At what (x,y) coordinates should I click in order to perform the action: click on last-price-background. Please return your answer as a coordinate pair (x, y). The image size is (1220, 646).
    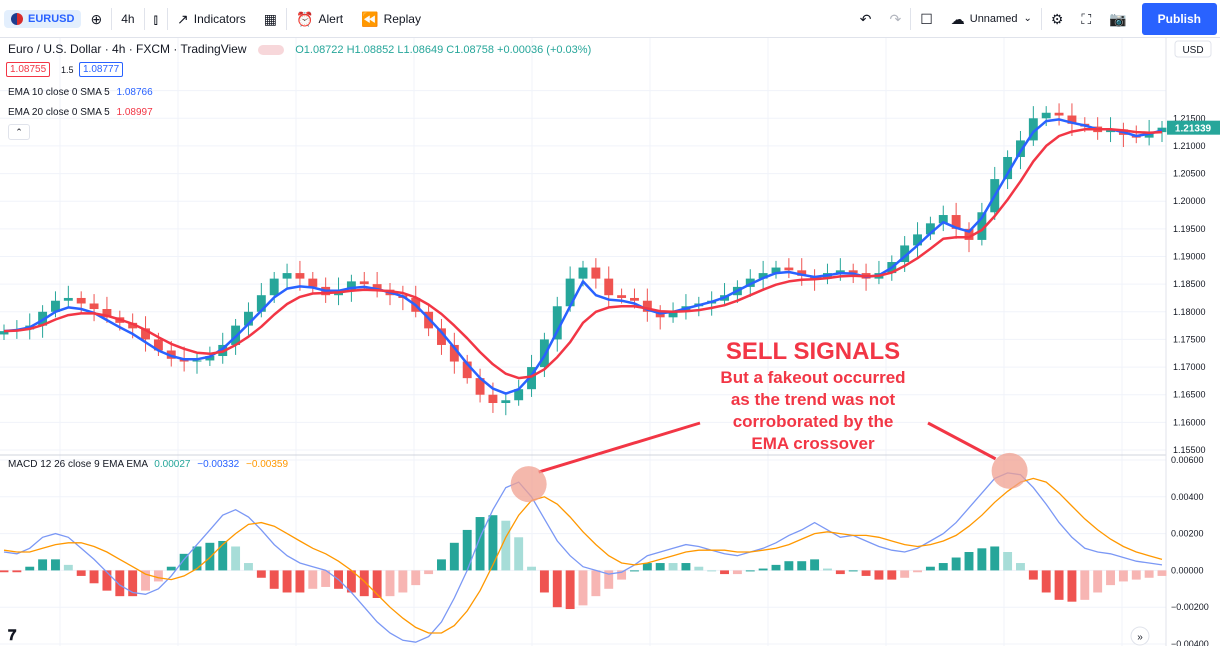
    Looking at the image, I should click on (1193, 127).